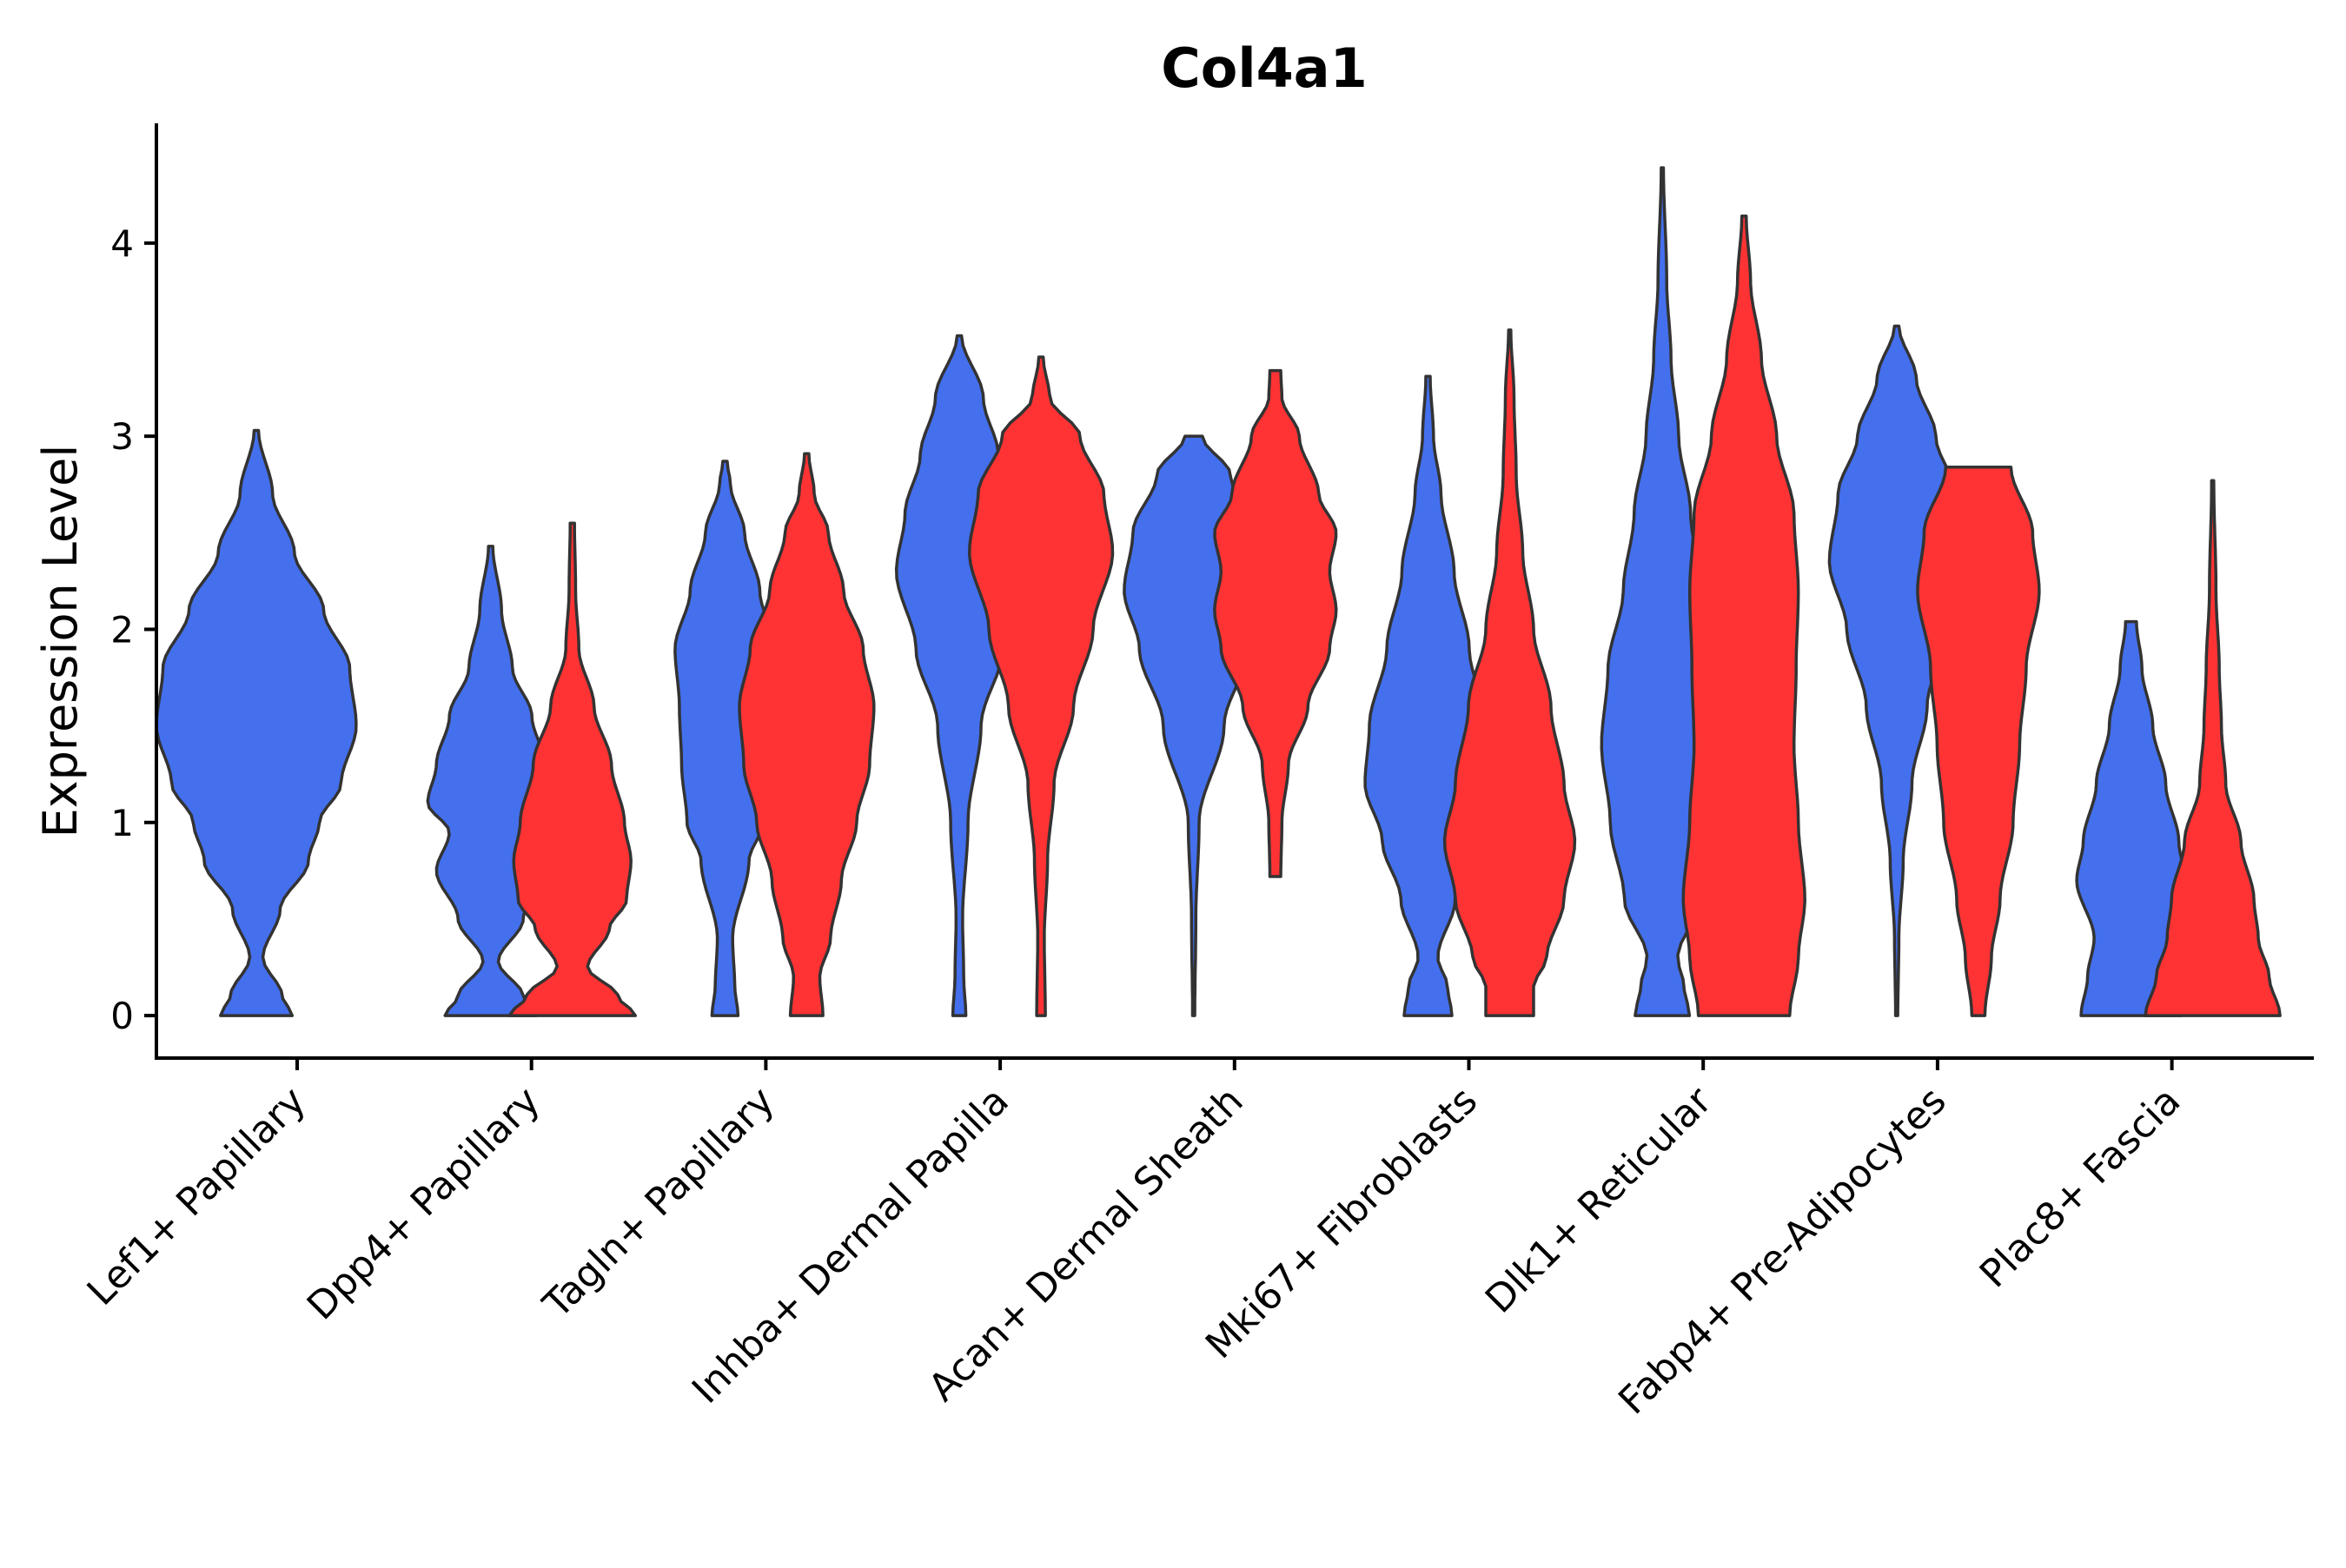  I want to click on violin-dpp4-papillary-group_b, so click(572, 769).